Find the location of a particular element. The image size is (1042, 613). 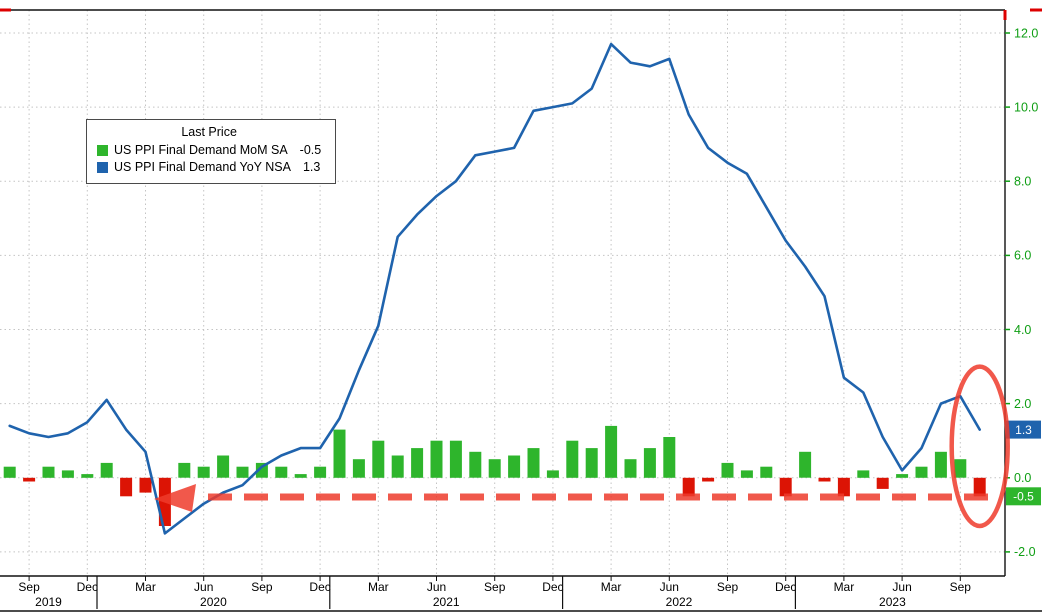

annotation-ellipse is located at coordinates (979, 446).